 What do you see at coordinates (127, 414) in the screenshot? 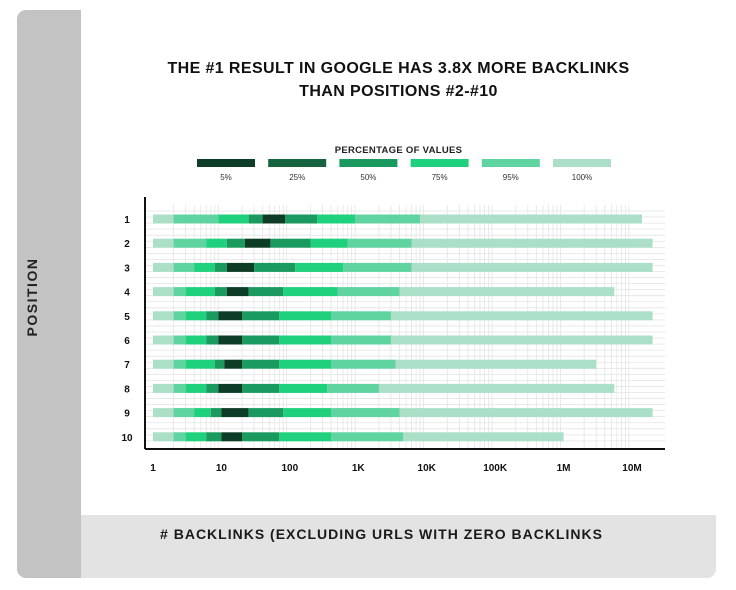
I see `y-tick-label-9: 9` at bounding box center [127, 414].